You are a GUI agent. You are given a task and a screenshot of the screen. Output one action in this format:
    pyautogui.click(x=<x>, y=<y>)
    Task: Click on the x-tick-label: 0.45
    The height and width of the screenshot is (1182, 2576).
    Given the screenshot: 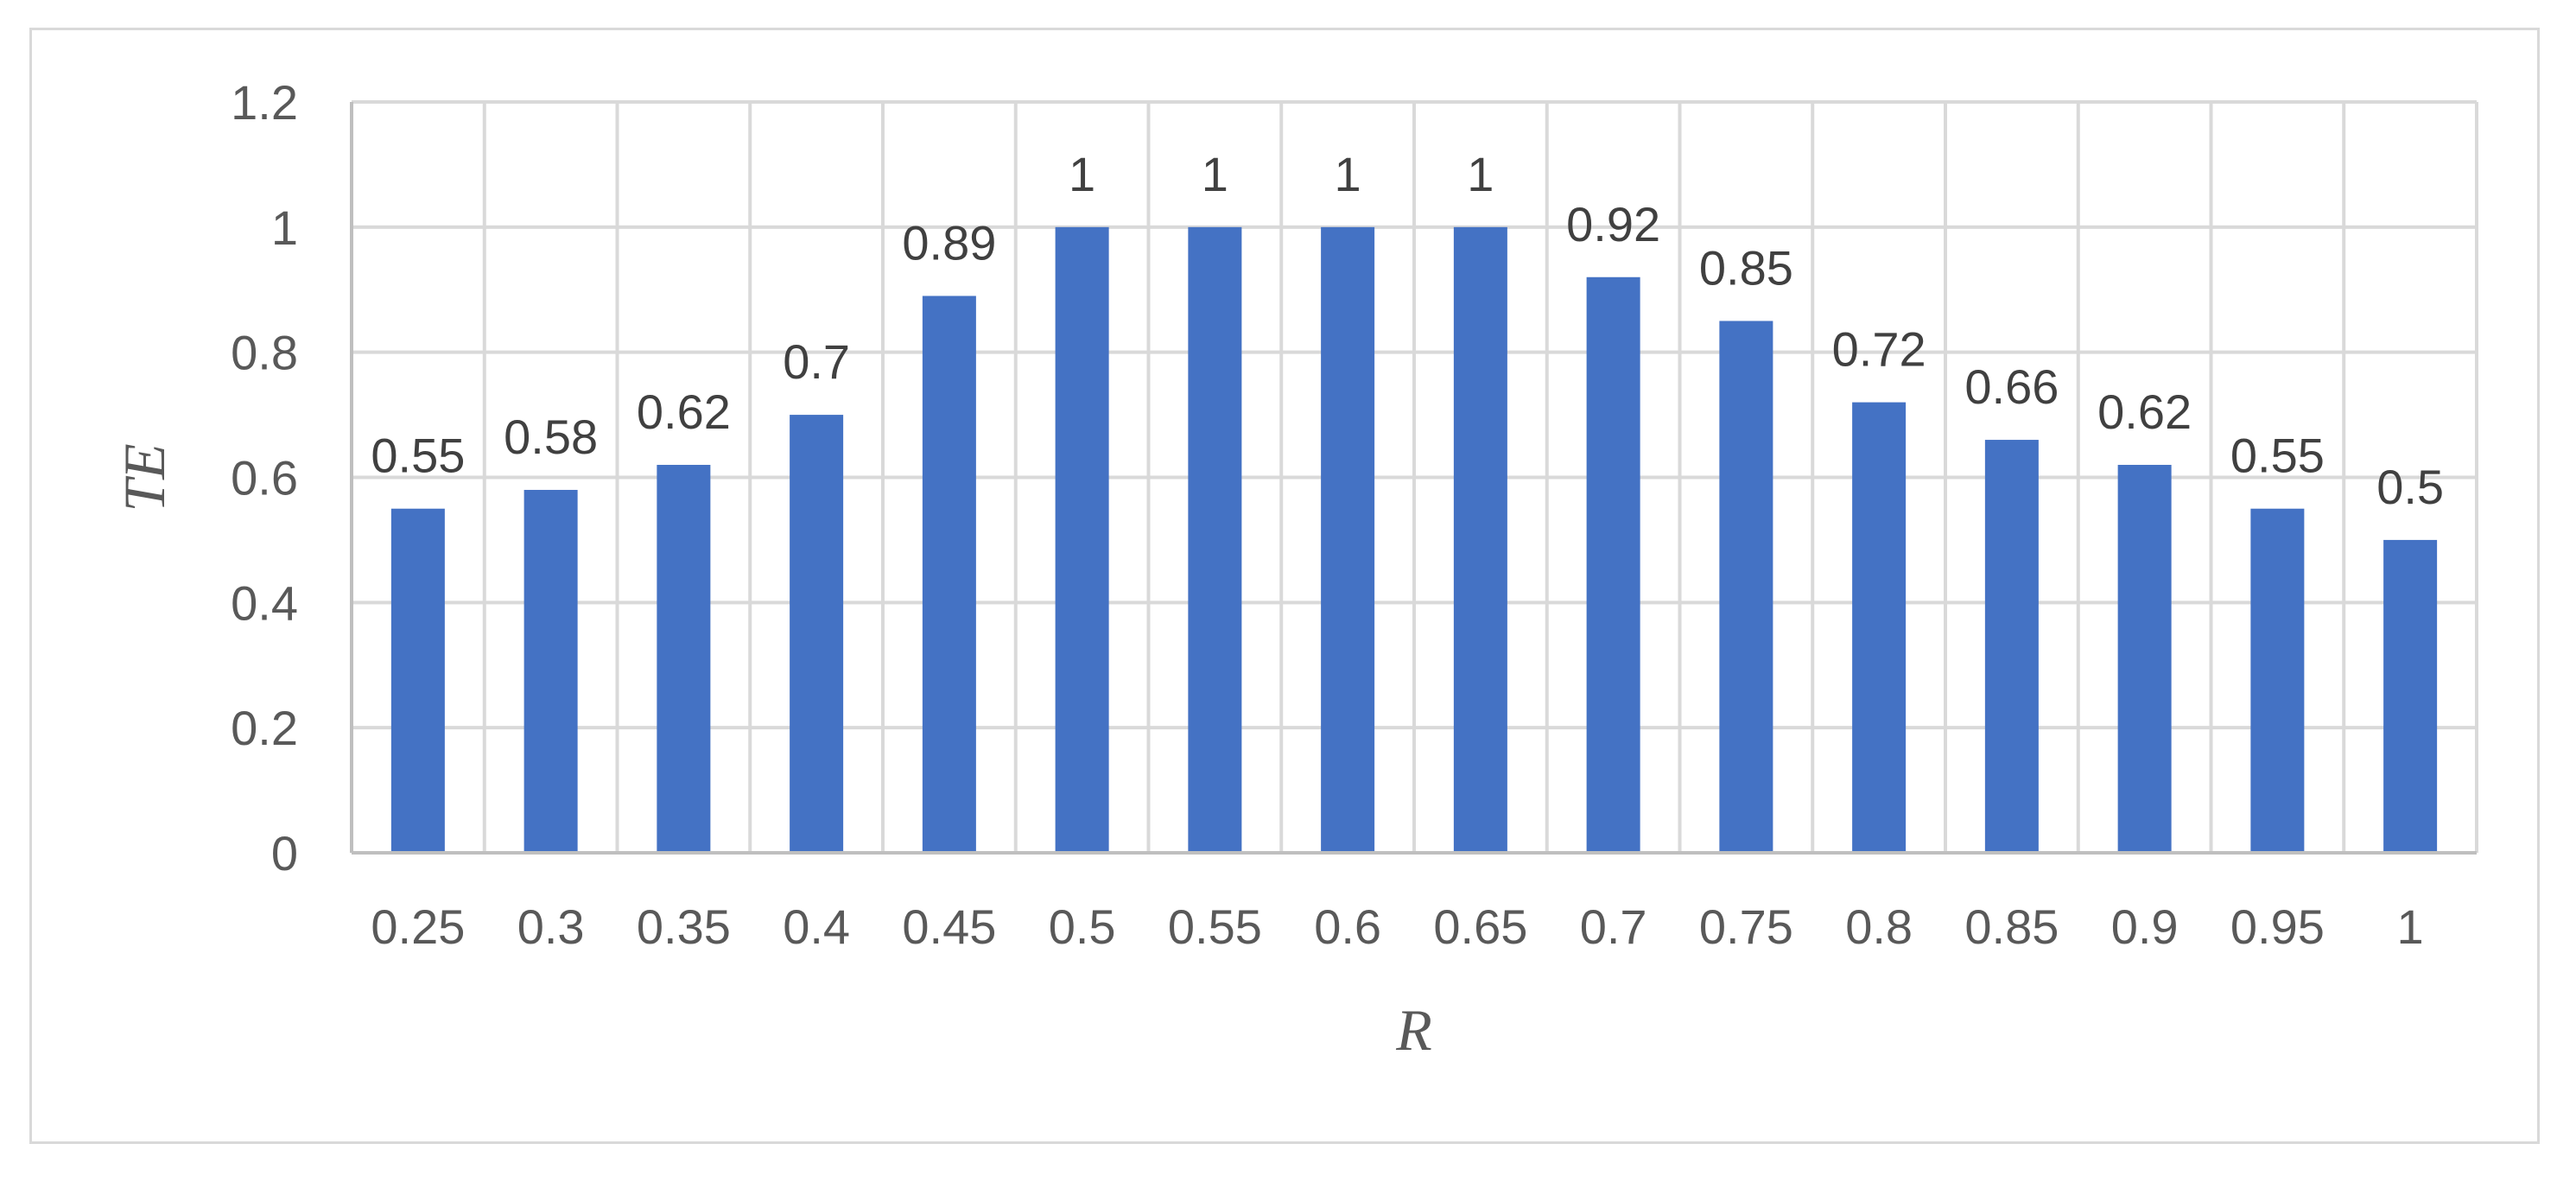 What is the action you would take?
    pyautogui.click(x=949, y=926)
    